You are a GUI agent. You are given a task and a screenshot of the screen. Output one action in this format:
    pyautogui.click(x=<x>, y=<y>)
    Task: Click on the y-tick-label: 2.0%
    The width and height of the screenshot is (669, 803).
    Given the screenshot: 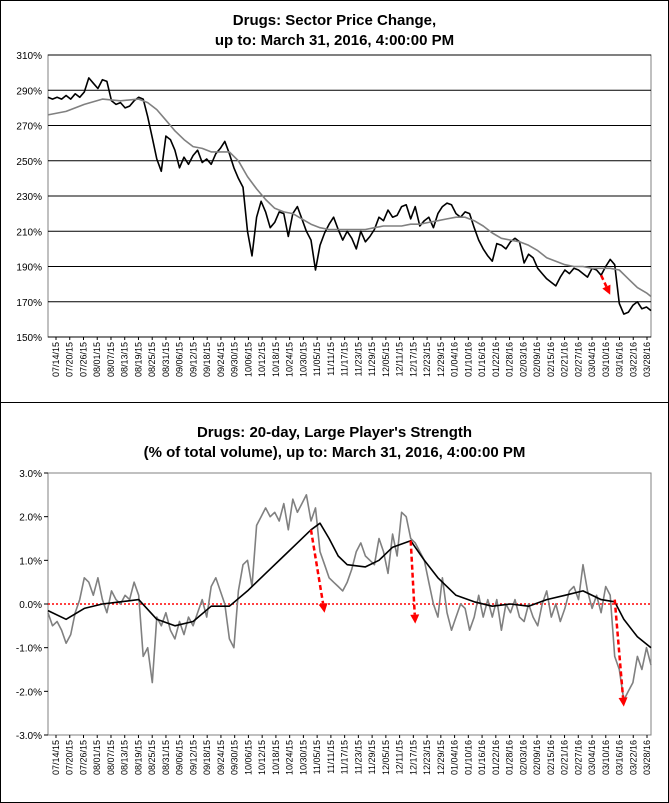 What is the action you would take?
    pyautogui.click(x=30, y=518)
    